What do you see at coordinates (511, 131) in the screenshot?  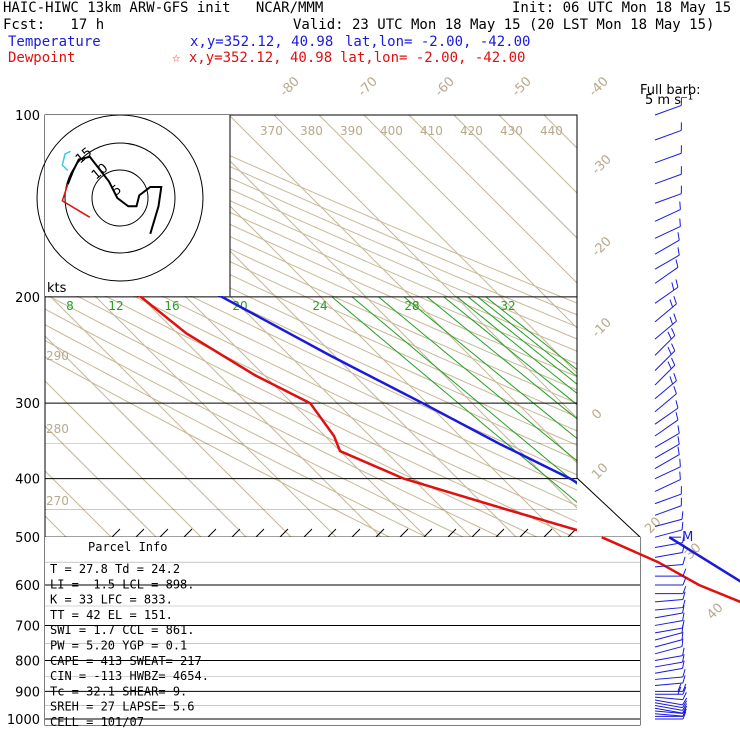 I see `theta-label: 430` at bounding box center [511, 131].